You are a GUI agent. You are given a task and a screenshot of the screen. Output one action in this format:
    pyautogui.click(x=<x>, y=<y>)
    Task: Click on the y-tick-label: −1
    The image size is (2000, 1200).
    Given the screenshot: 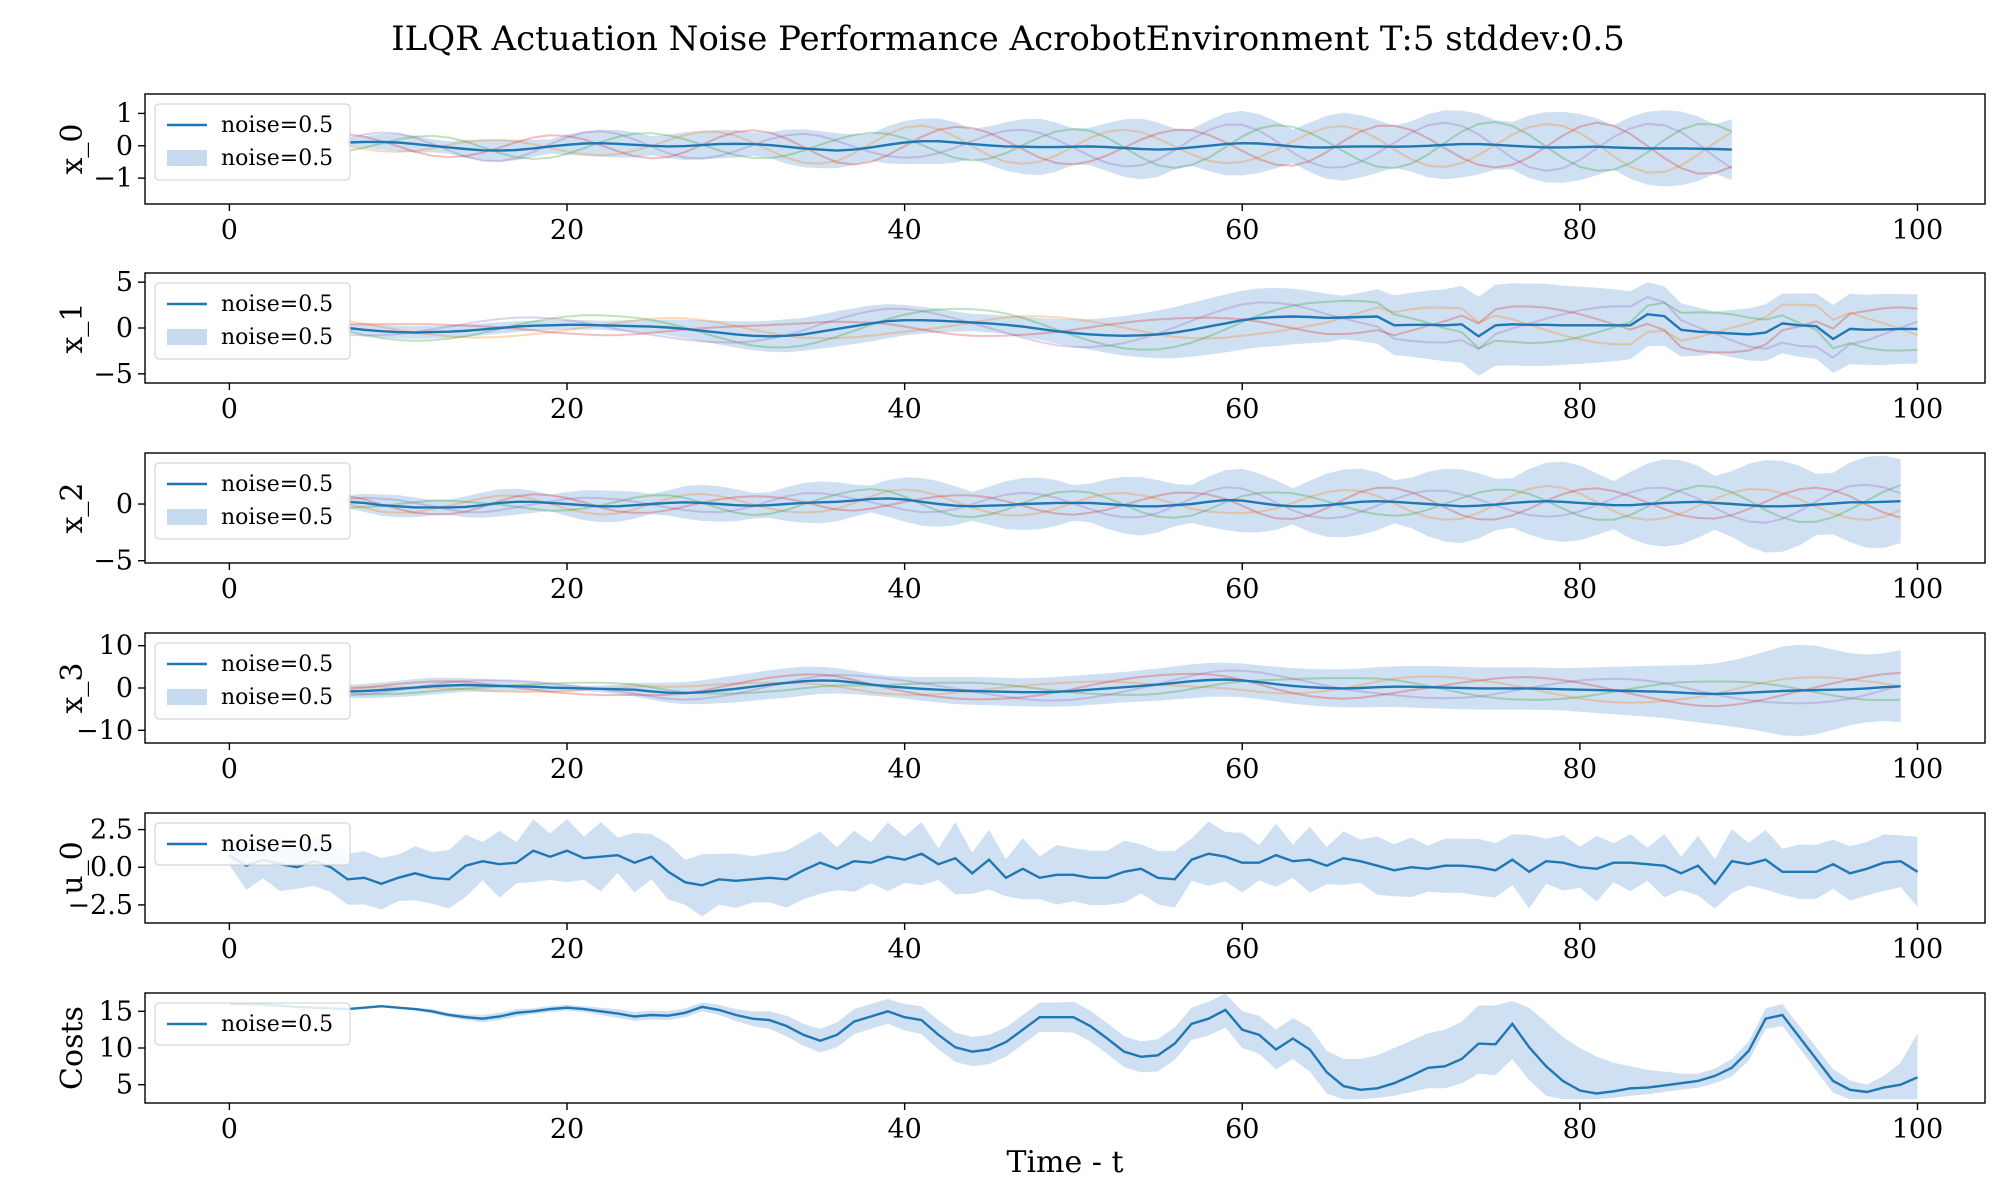 What is the action you would take?
    pyautogui.click(x=113, y=178)
    